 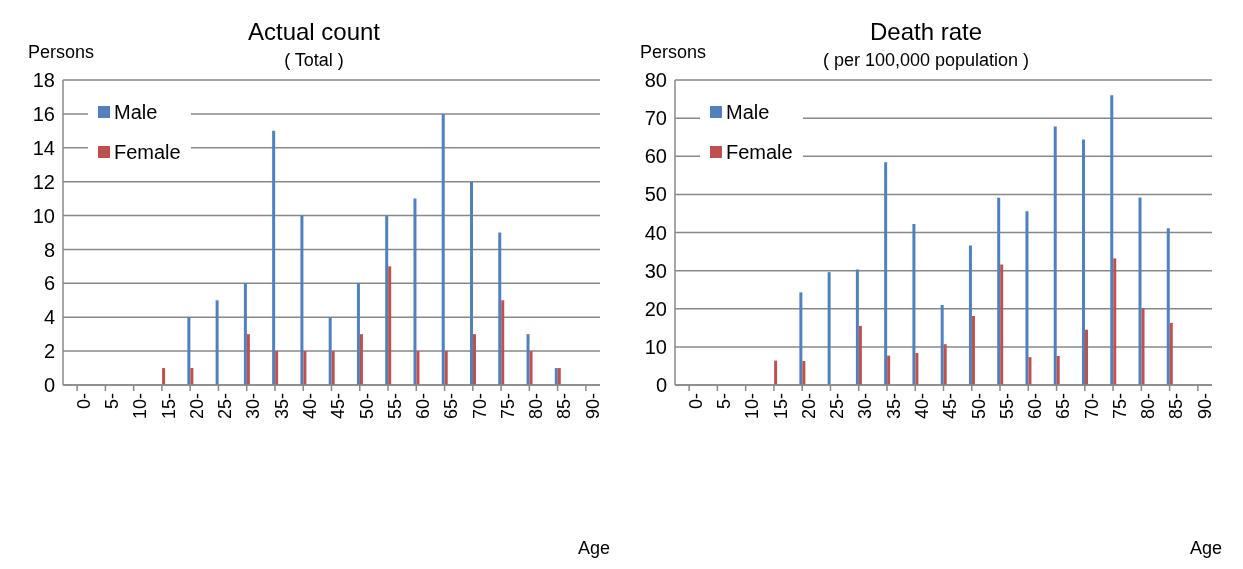 What do you see at coordinates (926, 60) in the screenshot?
I see `chart-subtitle: ( per 100,000 population )` at bounding box center [926, 60].